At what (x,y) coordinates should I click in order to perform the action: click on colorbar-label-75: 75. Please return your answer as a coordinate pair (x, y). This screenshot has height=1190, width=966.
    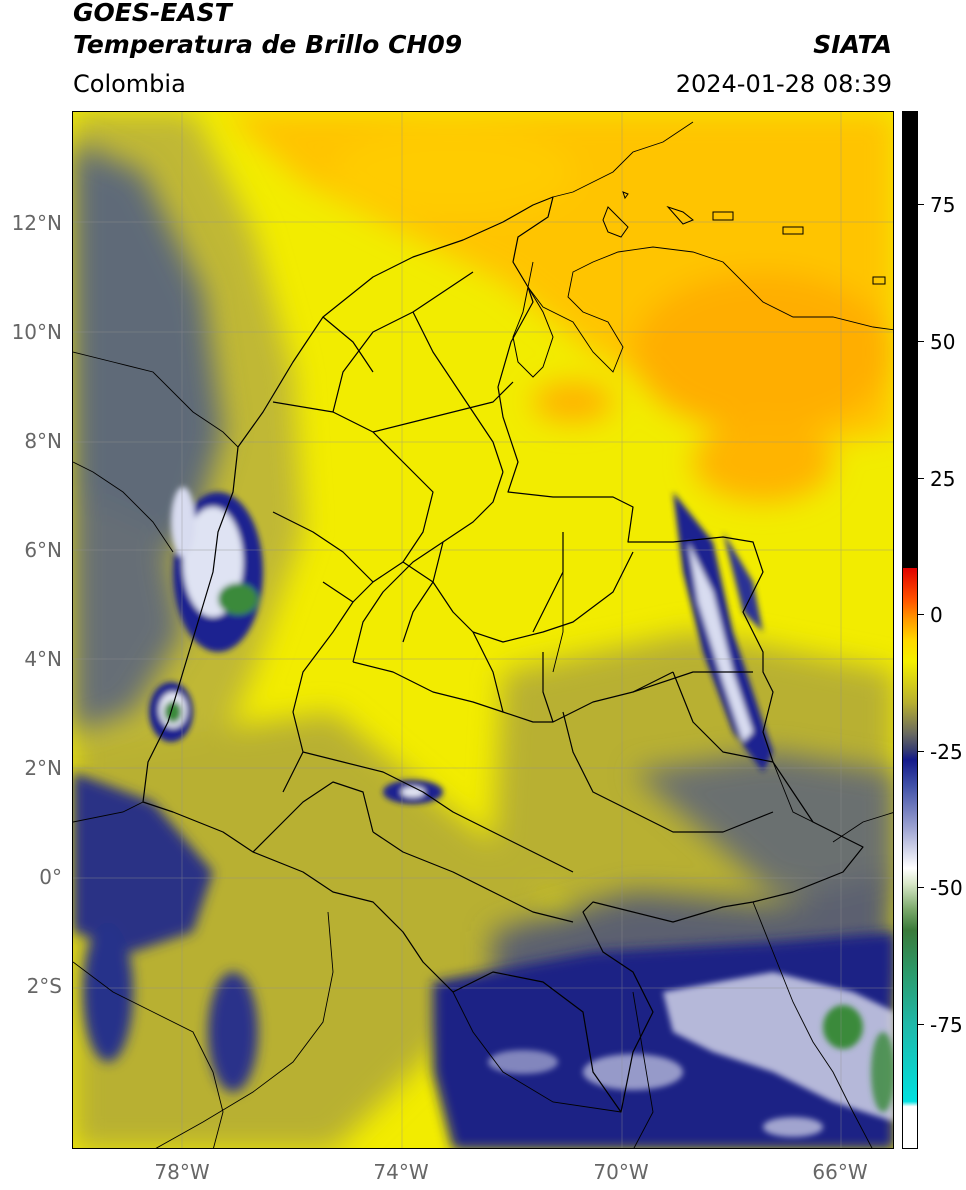
    Looking at the image, I should click on (943, 205).